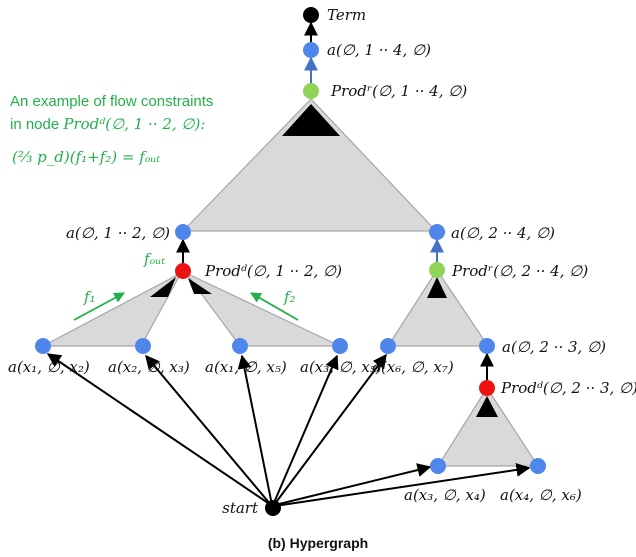 This screenshot has width=636, height=557. Describe the element at coordinates (437, 270) in the screenshot. I see `node-prod-right` at that location.